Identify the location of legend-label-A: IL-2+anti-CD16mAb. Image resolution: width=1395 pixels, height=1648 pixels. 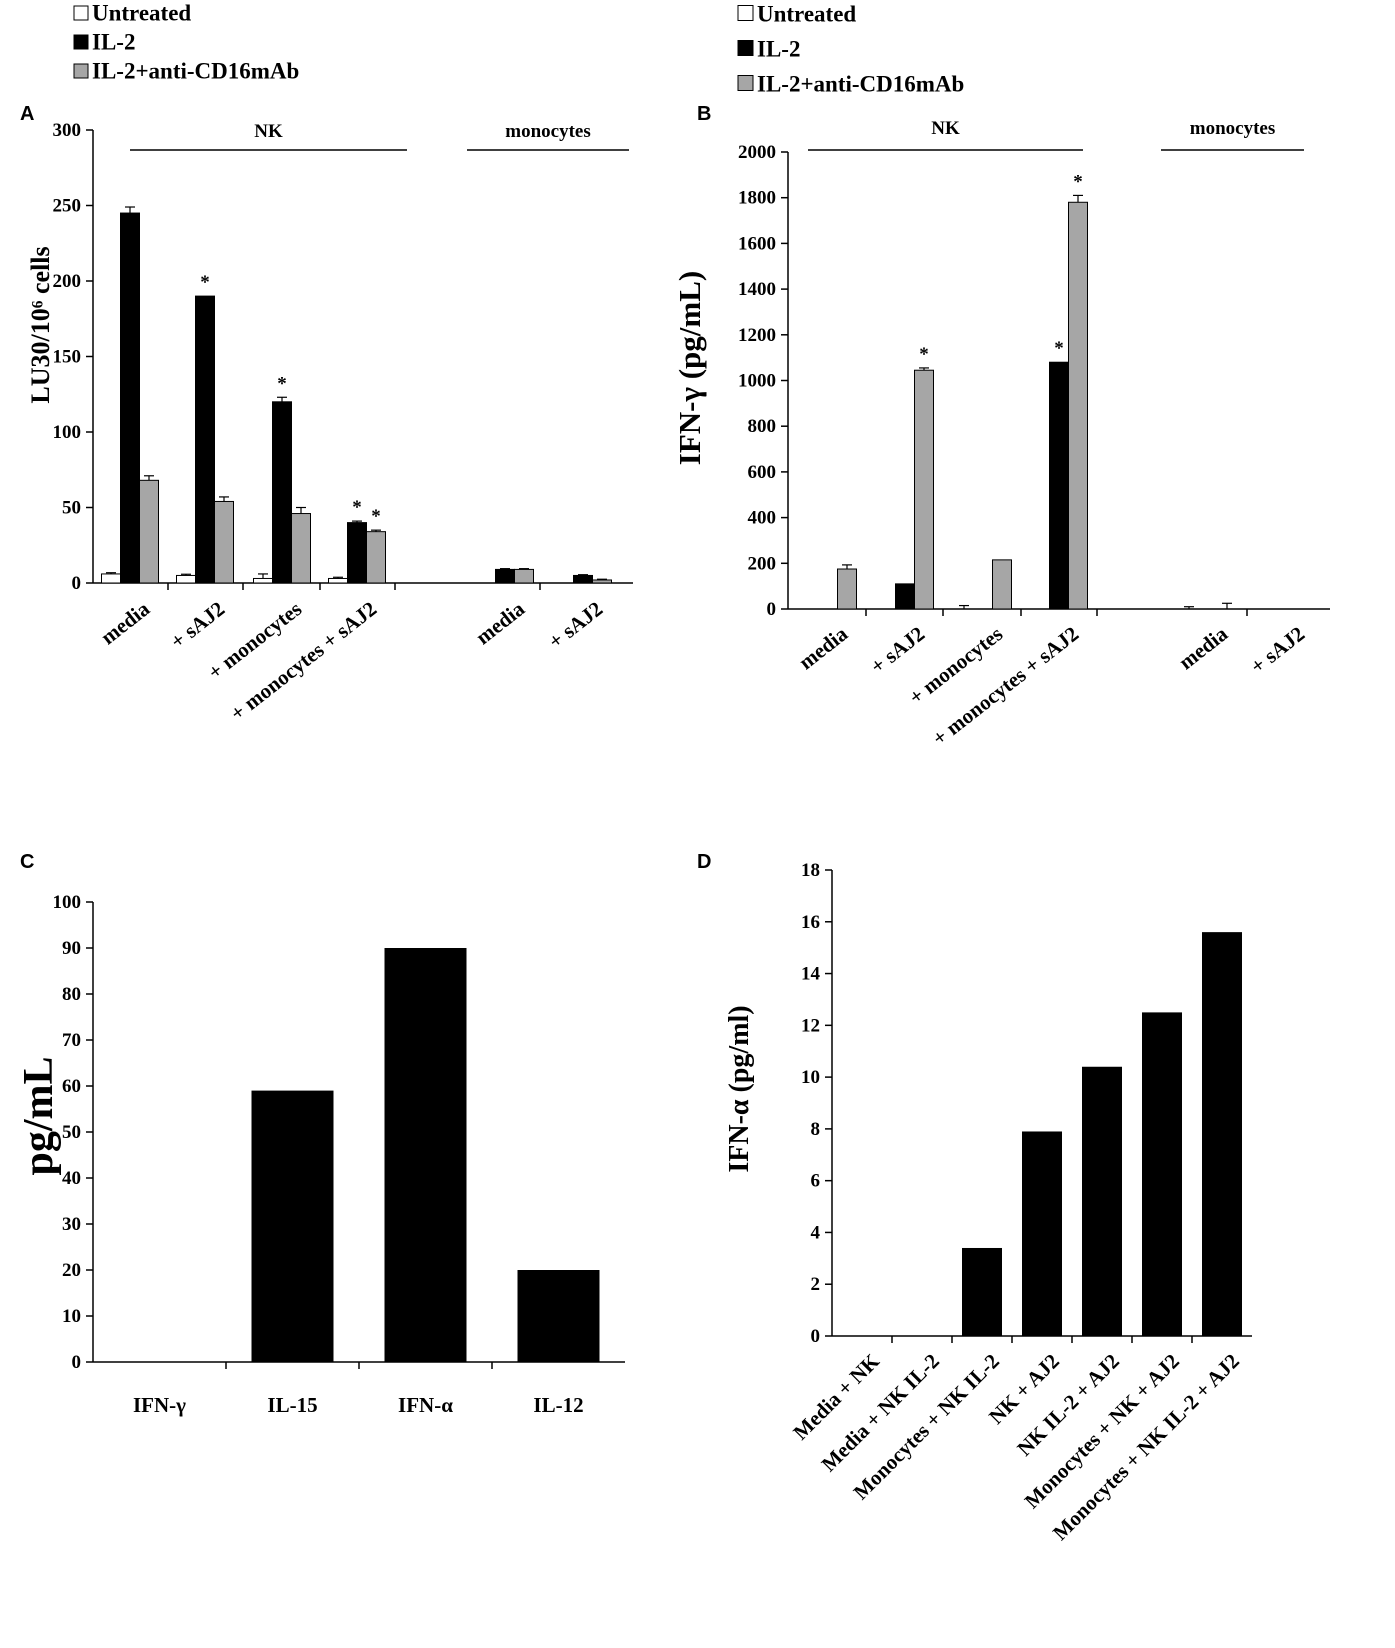
(195, 70).